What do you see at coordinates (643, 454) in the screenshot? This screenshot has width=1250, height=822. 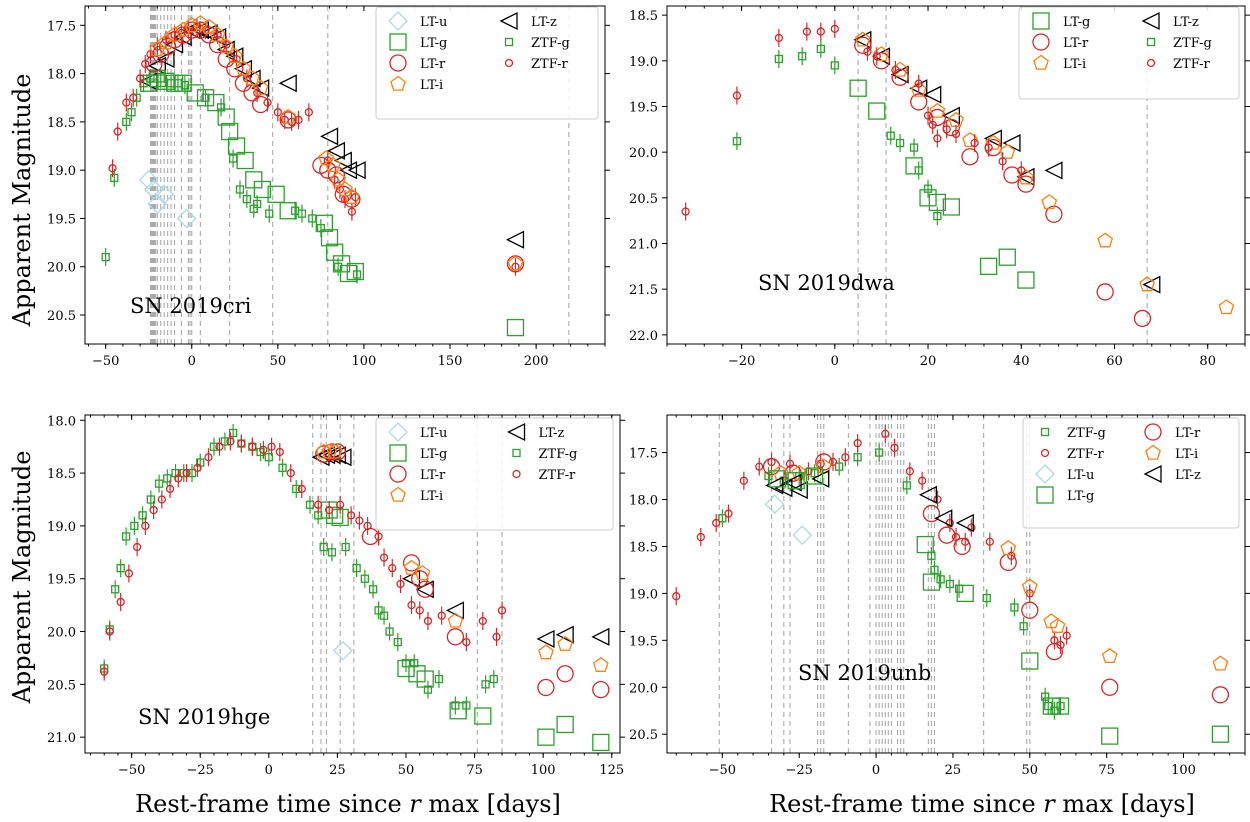 I see `y-tick-label: 17.5` at bounding box center [643, 454].